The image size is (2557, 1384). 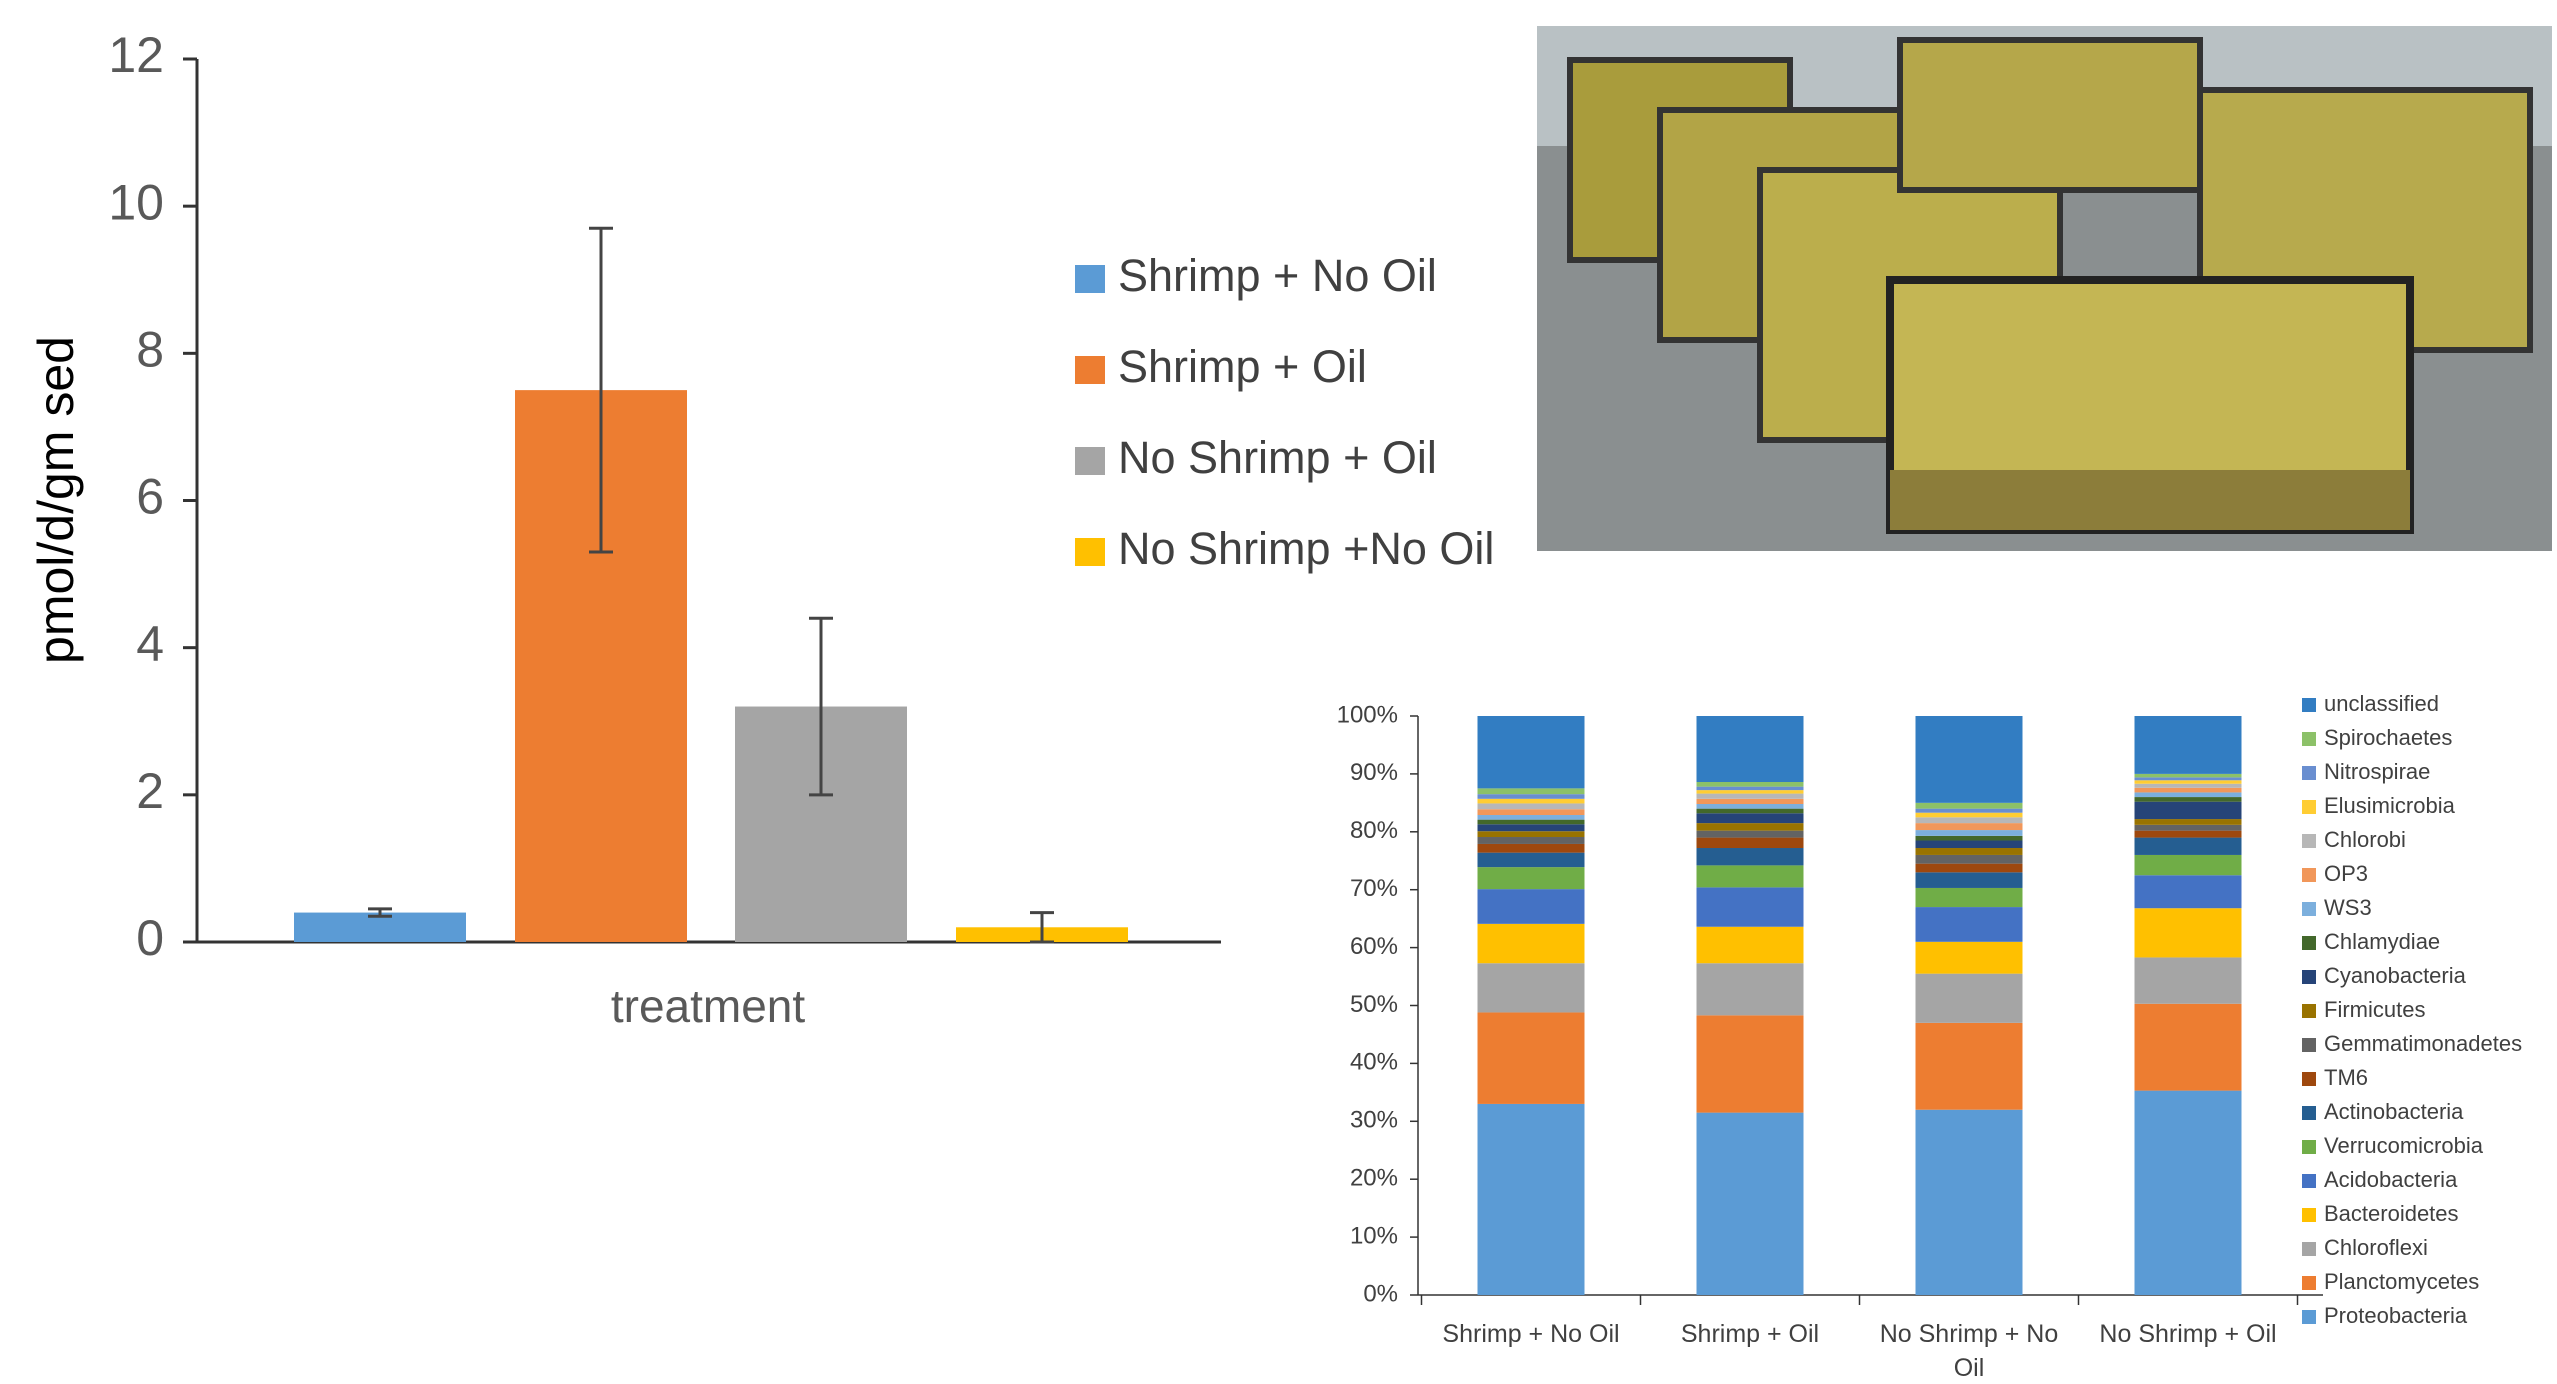 What do you see at coordinates (2348, 907) in the screenshot?
I see `legend-label: WS3` at bounding box center [2348, 907].